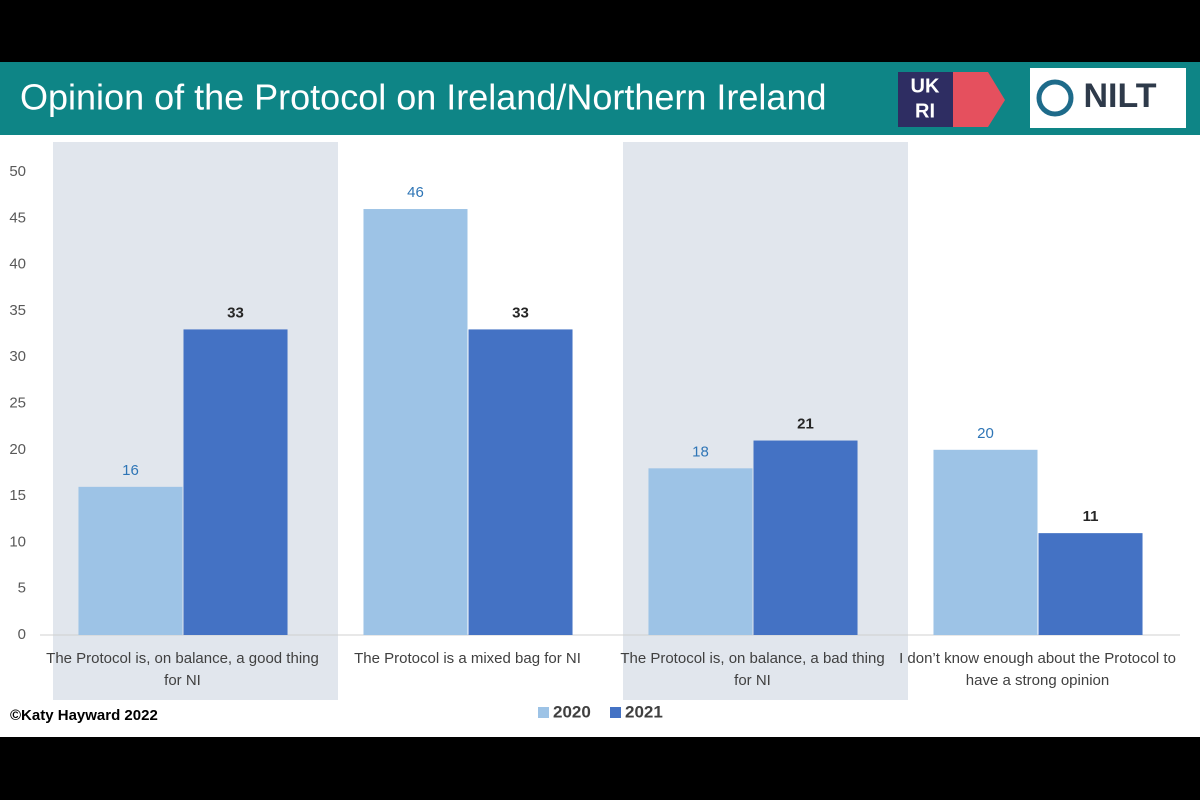 Image resolution: width=1200 pixels, height=800 pixels. I want to click on nilt-logo: NILT, so click(1108, 98).